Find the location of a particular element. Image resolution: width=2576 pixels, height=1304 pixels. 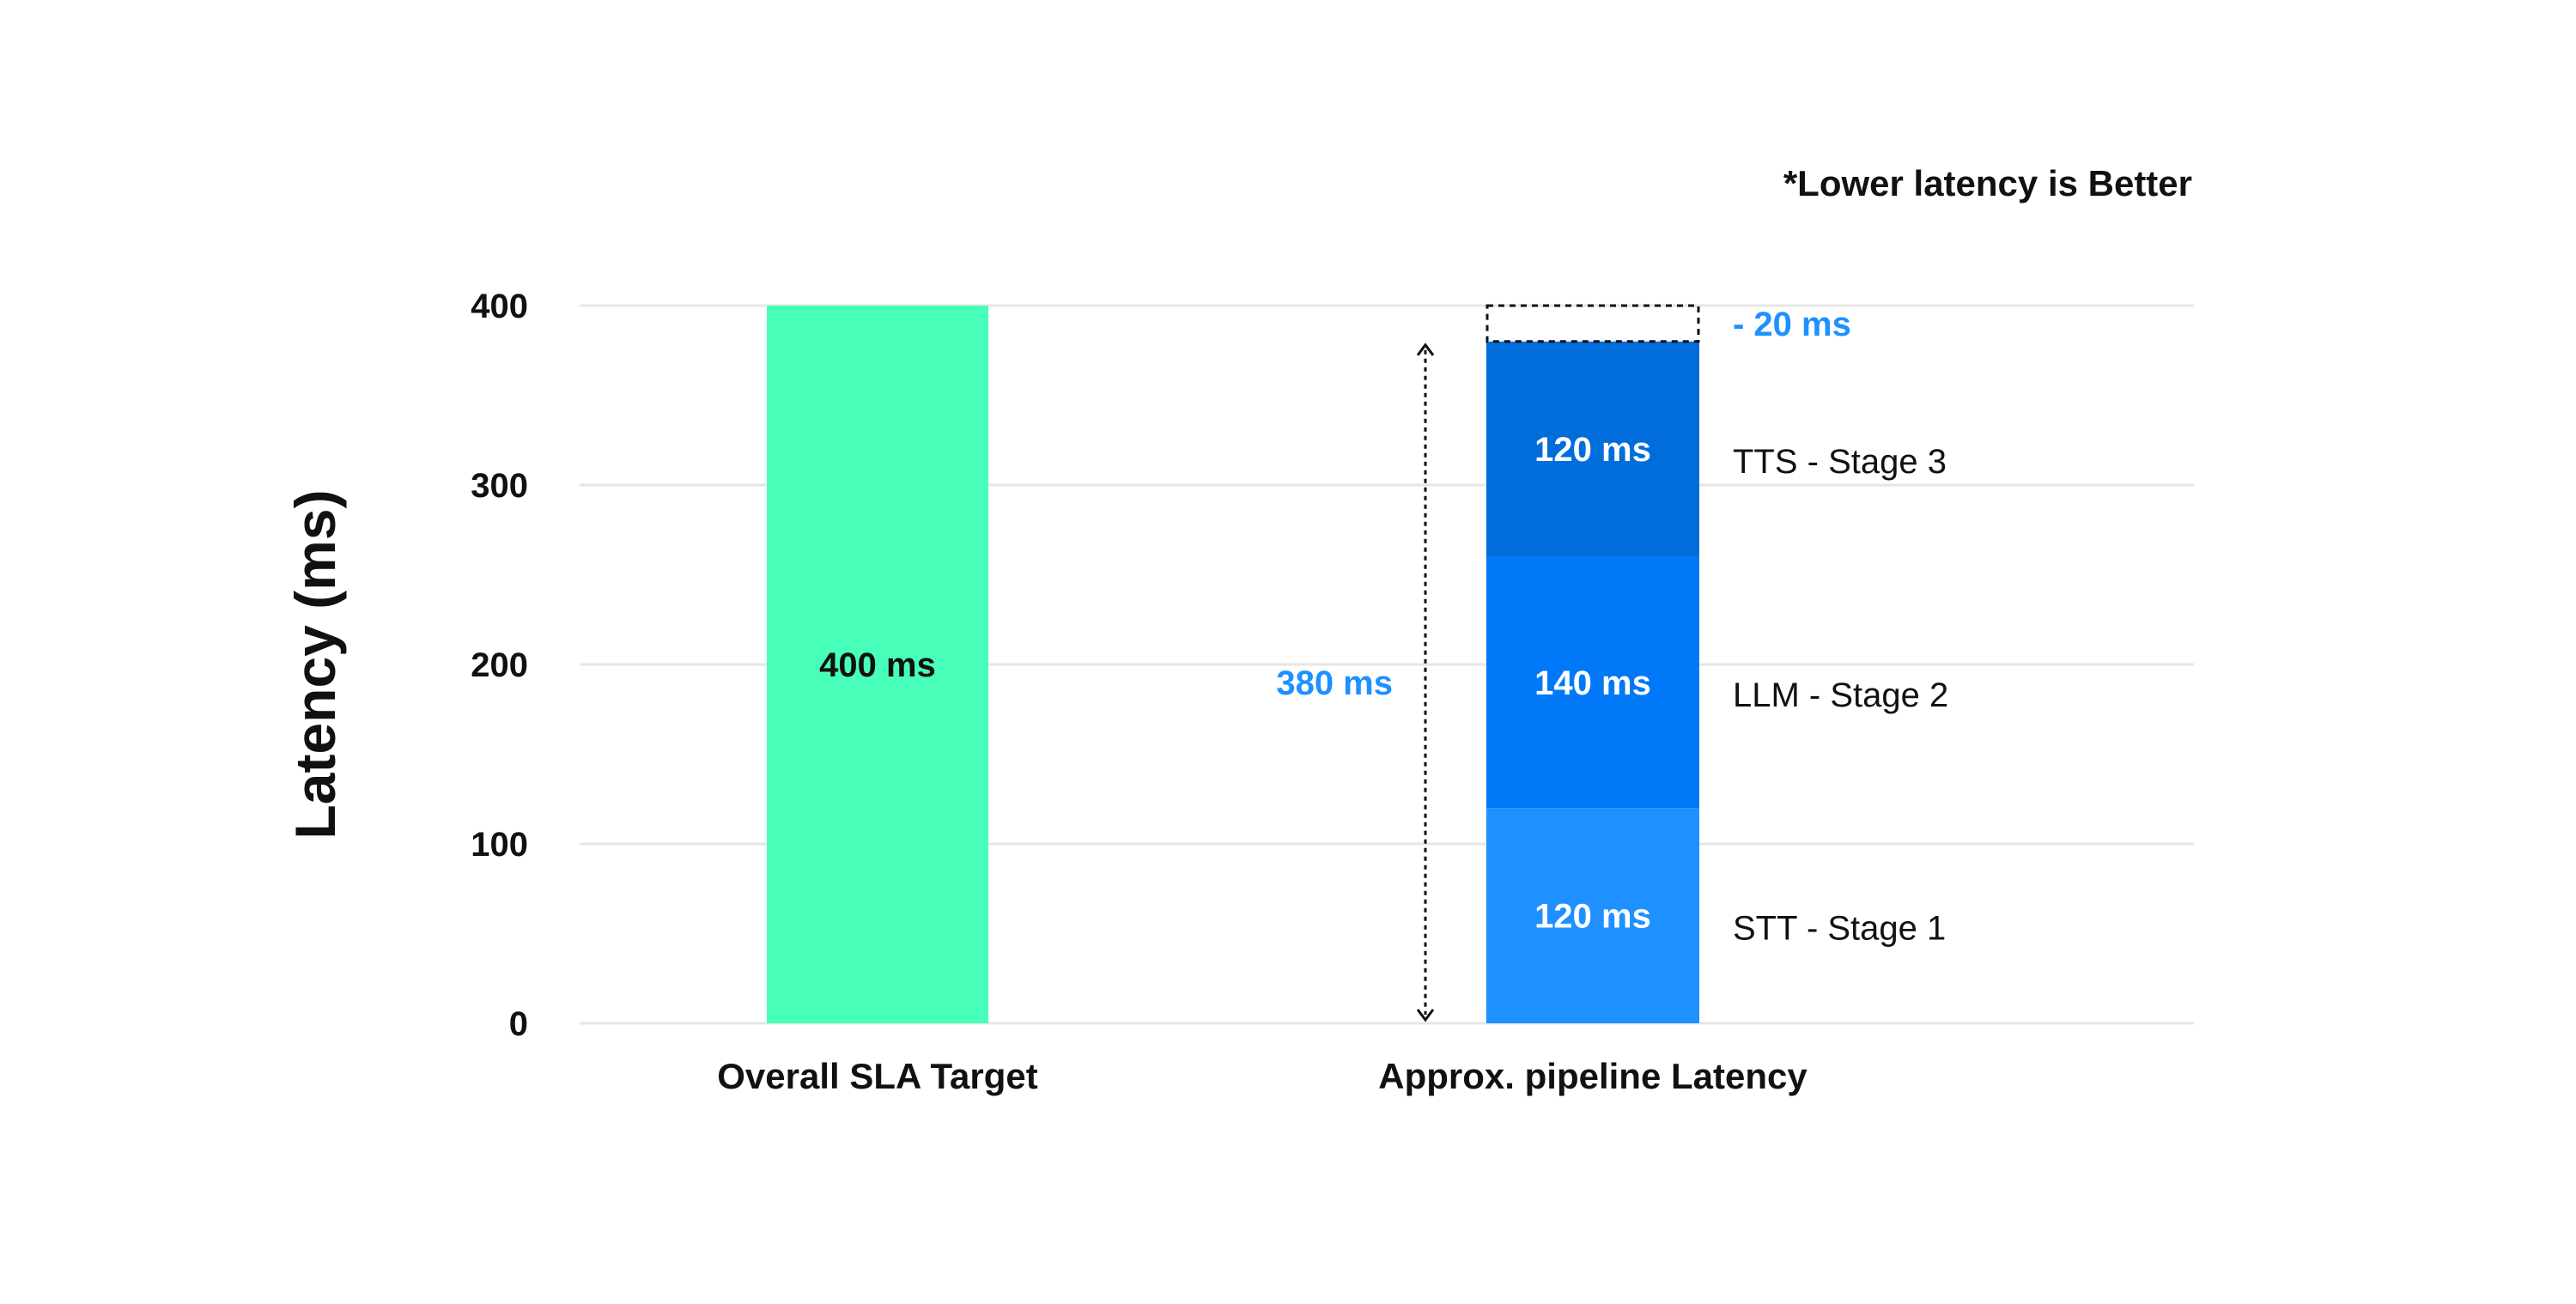

y-tick-label: 300 is located at coordinates (499, 486).